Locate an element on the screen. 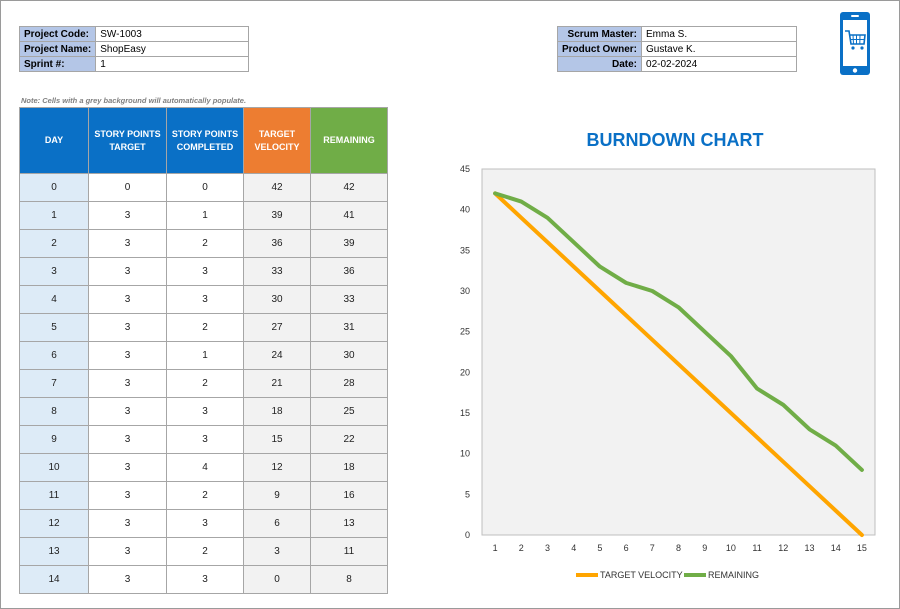 Image resolution: width=900 pixels, height=609 pixels. velocity-cell: 27 is located at coordinates (277, 327).